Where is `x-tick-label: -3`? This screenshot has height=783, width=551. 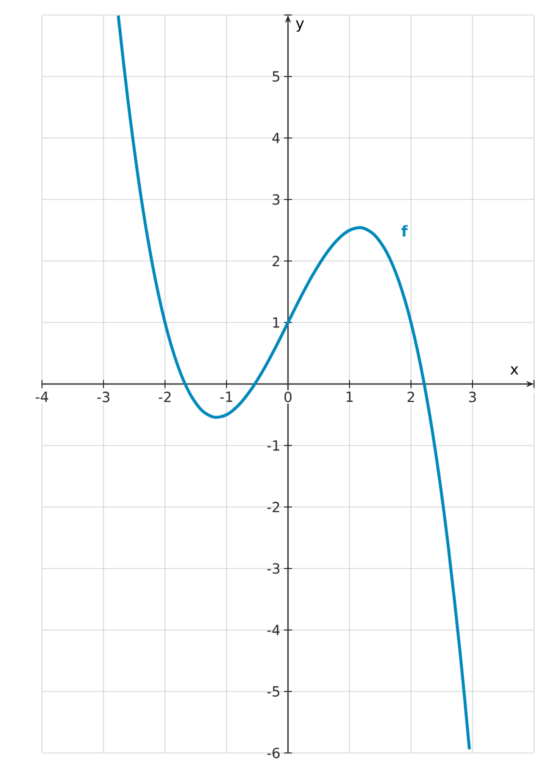 x-tick-label: -3 is located at coordinates (103, 397).